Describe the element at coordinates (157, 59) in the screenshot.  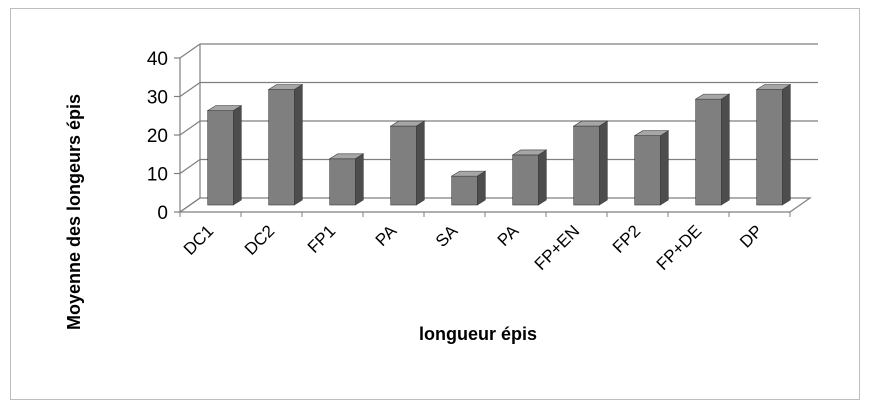
I see `y-tick-label: 40` at that location.